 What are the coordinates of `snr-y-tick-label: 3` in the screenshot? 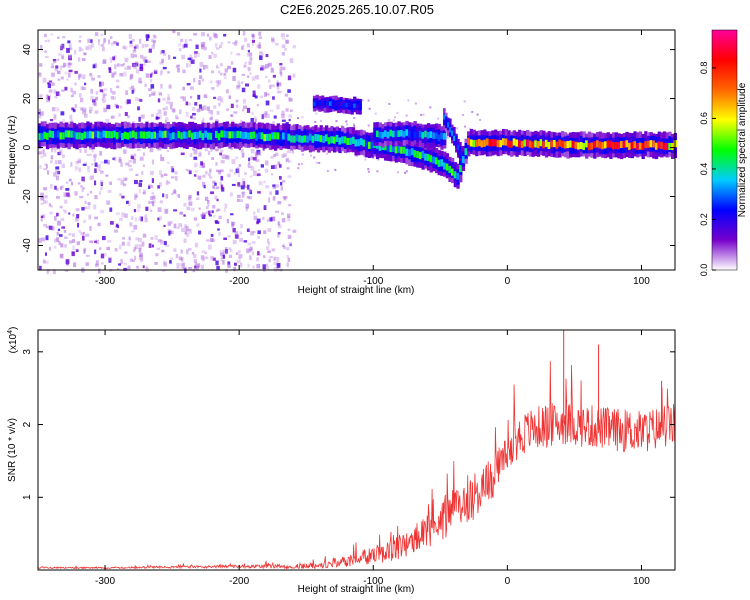 It's located at (27, 352).